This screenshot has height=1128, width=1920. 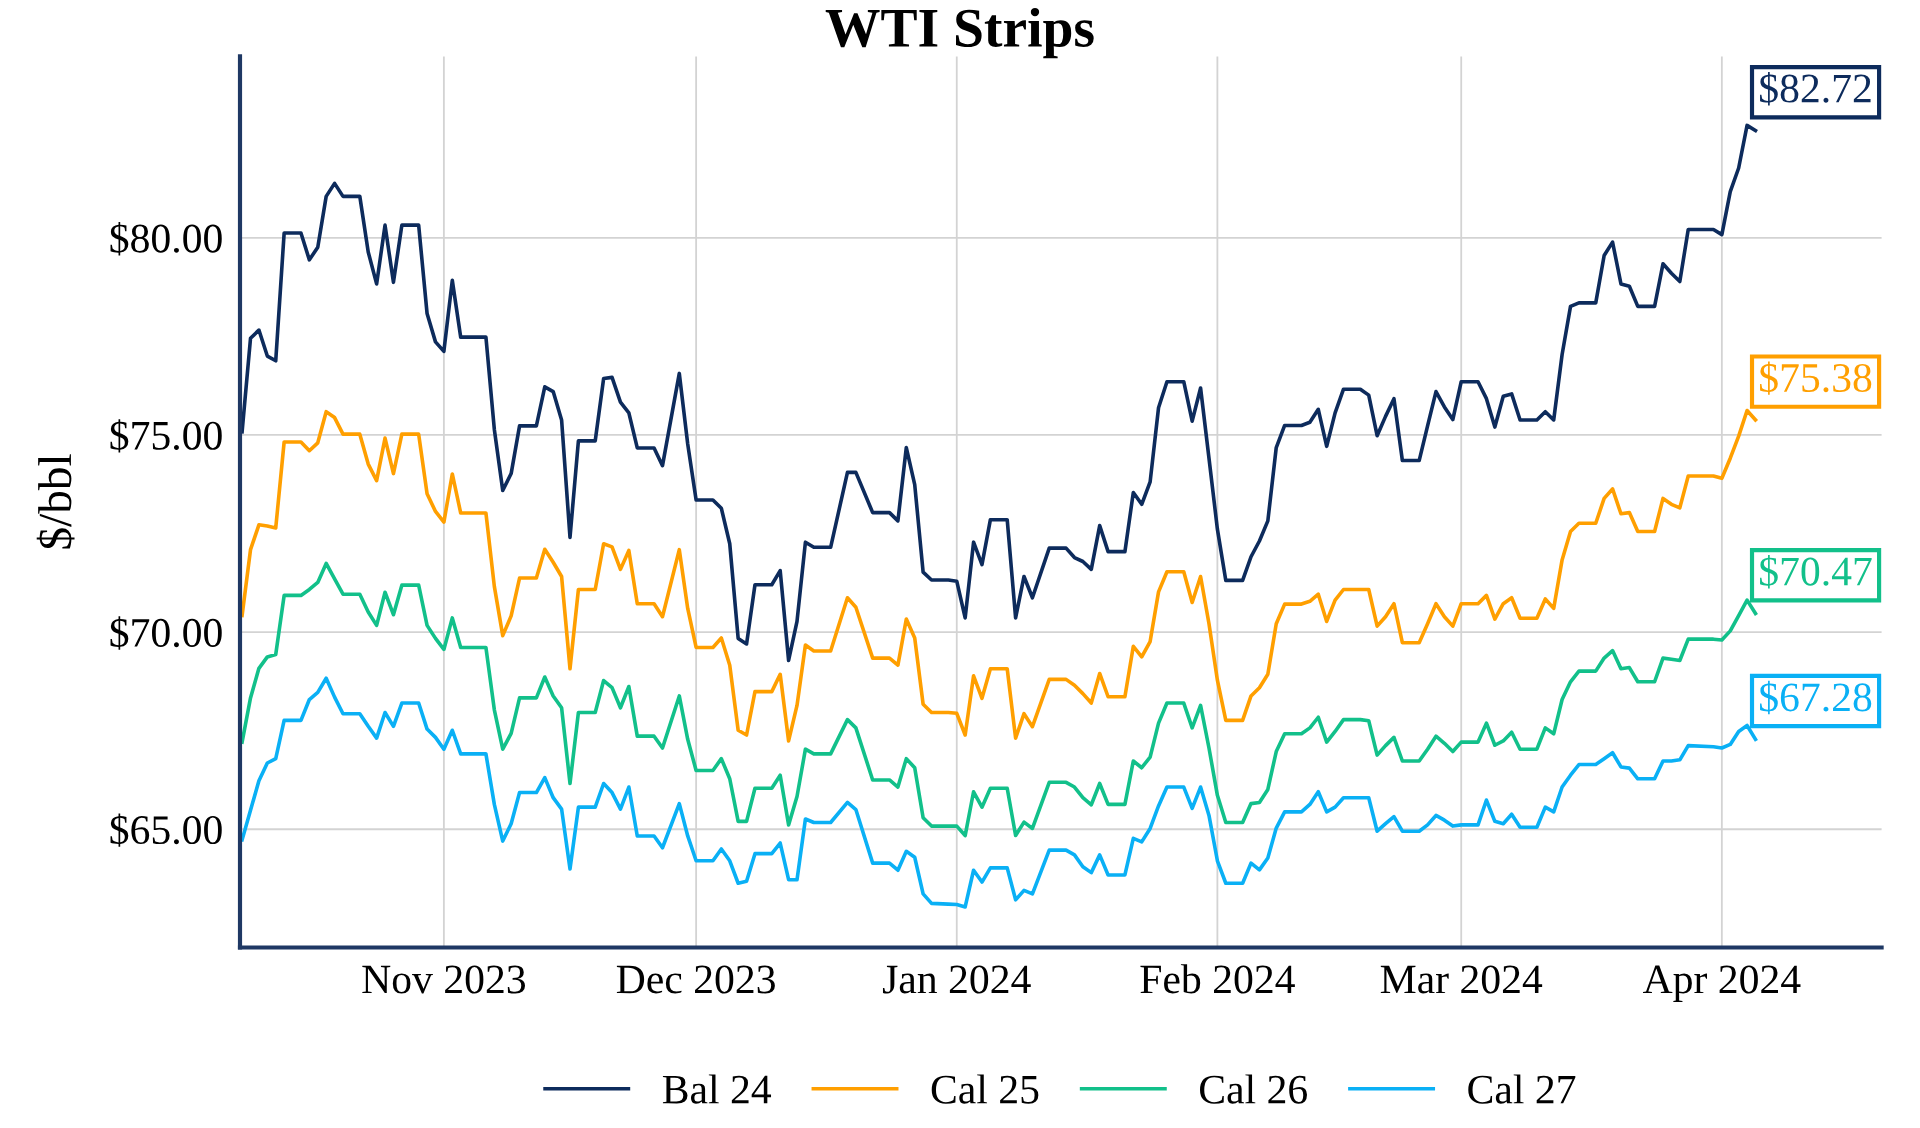 What do you see at coordinates (166, 633) in the screenshot?
I see `y-tick-label: $70.00` at bounding box center [166, 633].